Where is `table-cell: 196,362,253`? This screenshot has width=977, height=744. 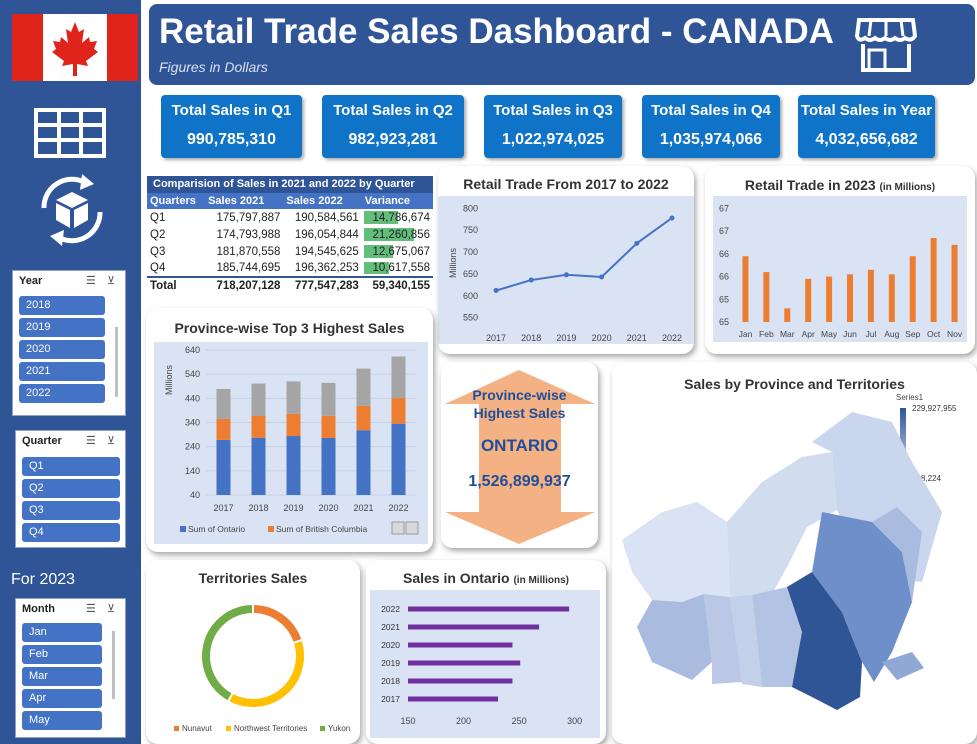
table-cell: 196,362,253 is located at coordinates (326, 268).